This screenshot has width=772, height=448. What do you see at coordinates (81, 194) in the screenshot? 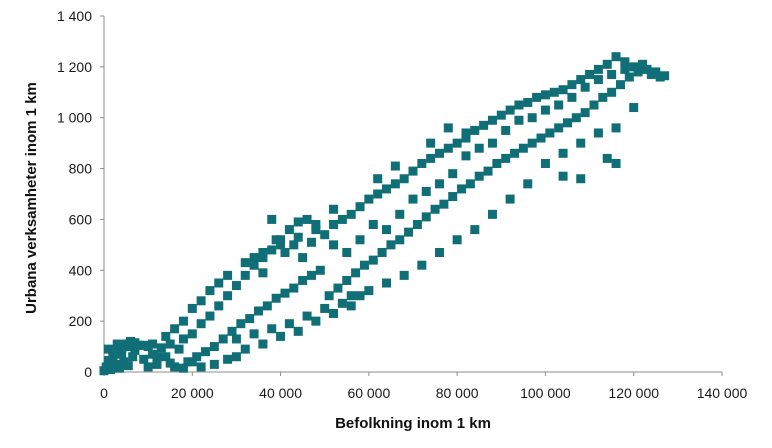
I see `y-axis: 0 200 400 600 800 1 000 1 200 1 400` at bounding box center [81, 194].